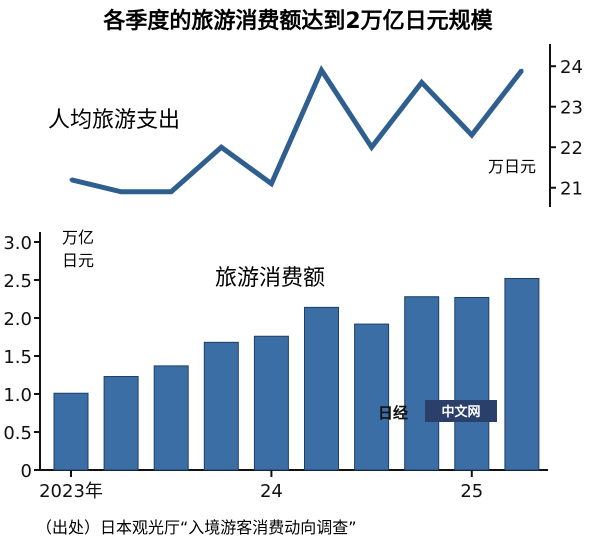 The height and width of the screenshot is (551, 597). Describe the element at coordinates (17, 281) in the screenshot. I see `bar-y-tick-label: 2.5` at that location.